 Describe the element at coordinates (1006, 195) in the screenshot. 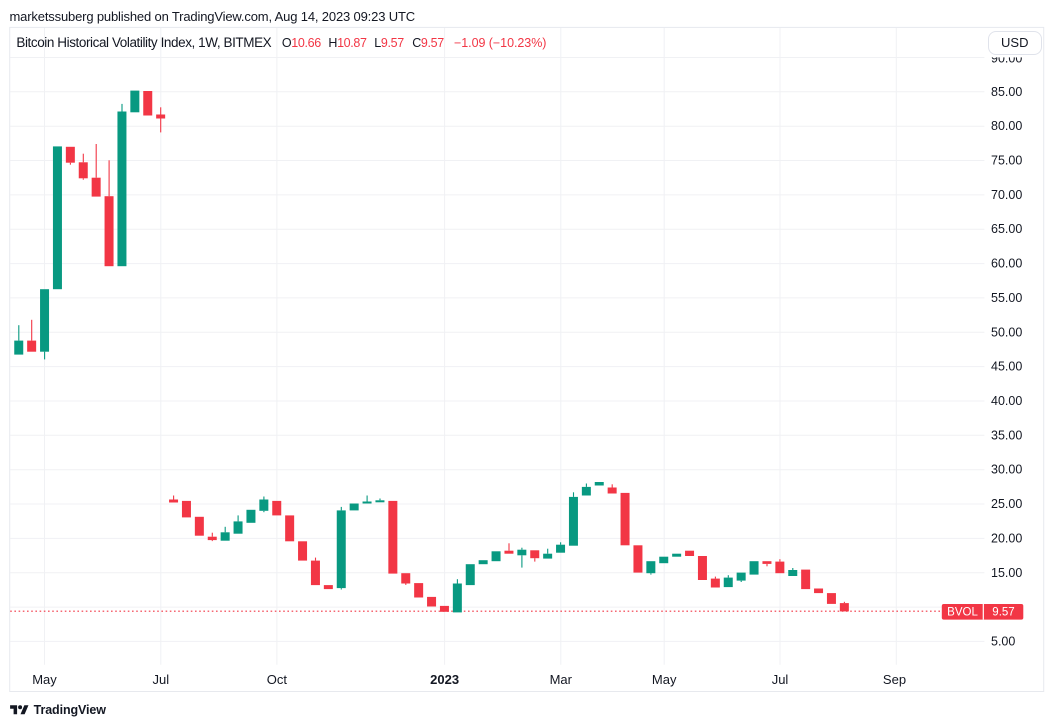

I see `svg-text: 70.00` at that location.